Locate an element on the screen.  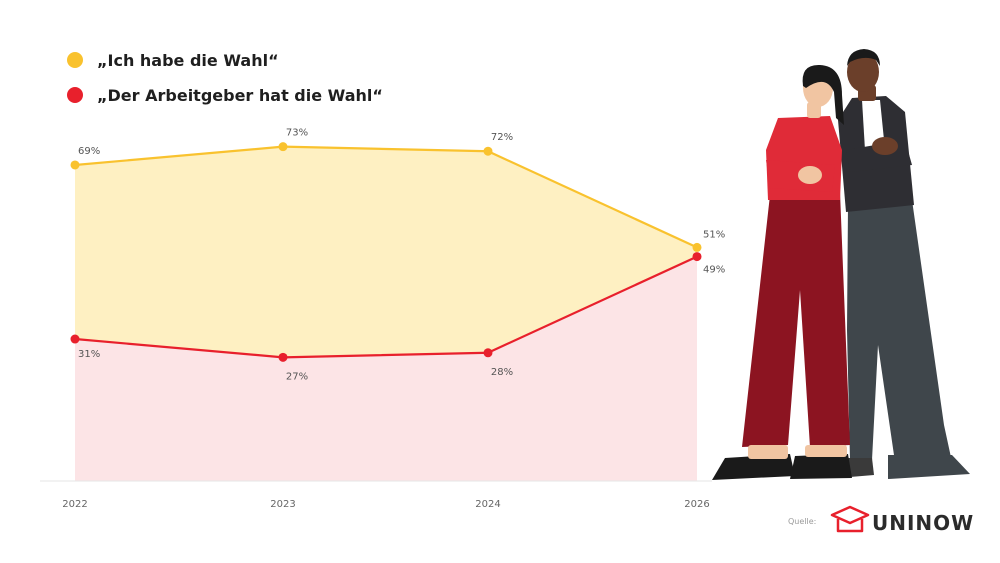
data-point-series-2-2026 is located at coordinates (697, 257).